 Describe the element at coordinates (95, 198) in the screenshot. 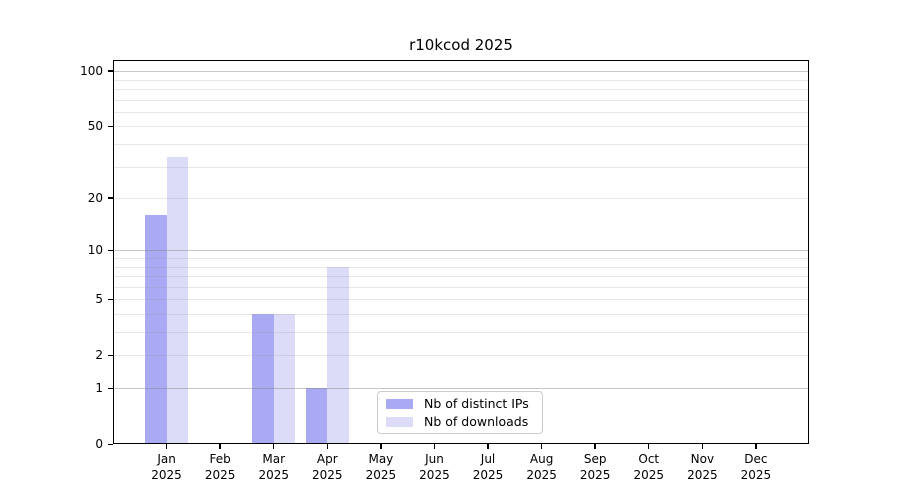

I see `y-tick-label: 20` at that location.